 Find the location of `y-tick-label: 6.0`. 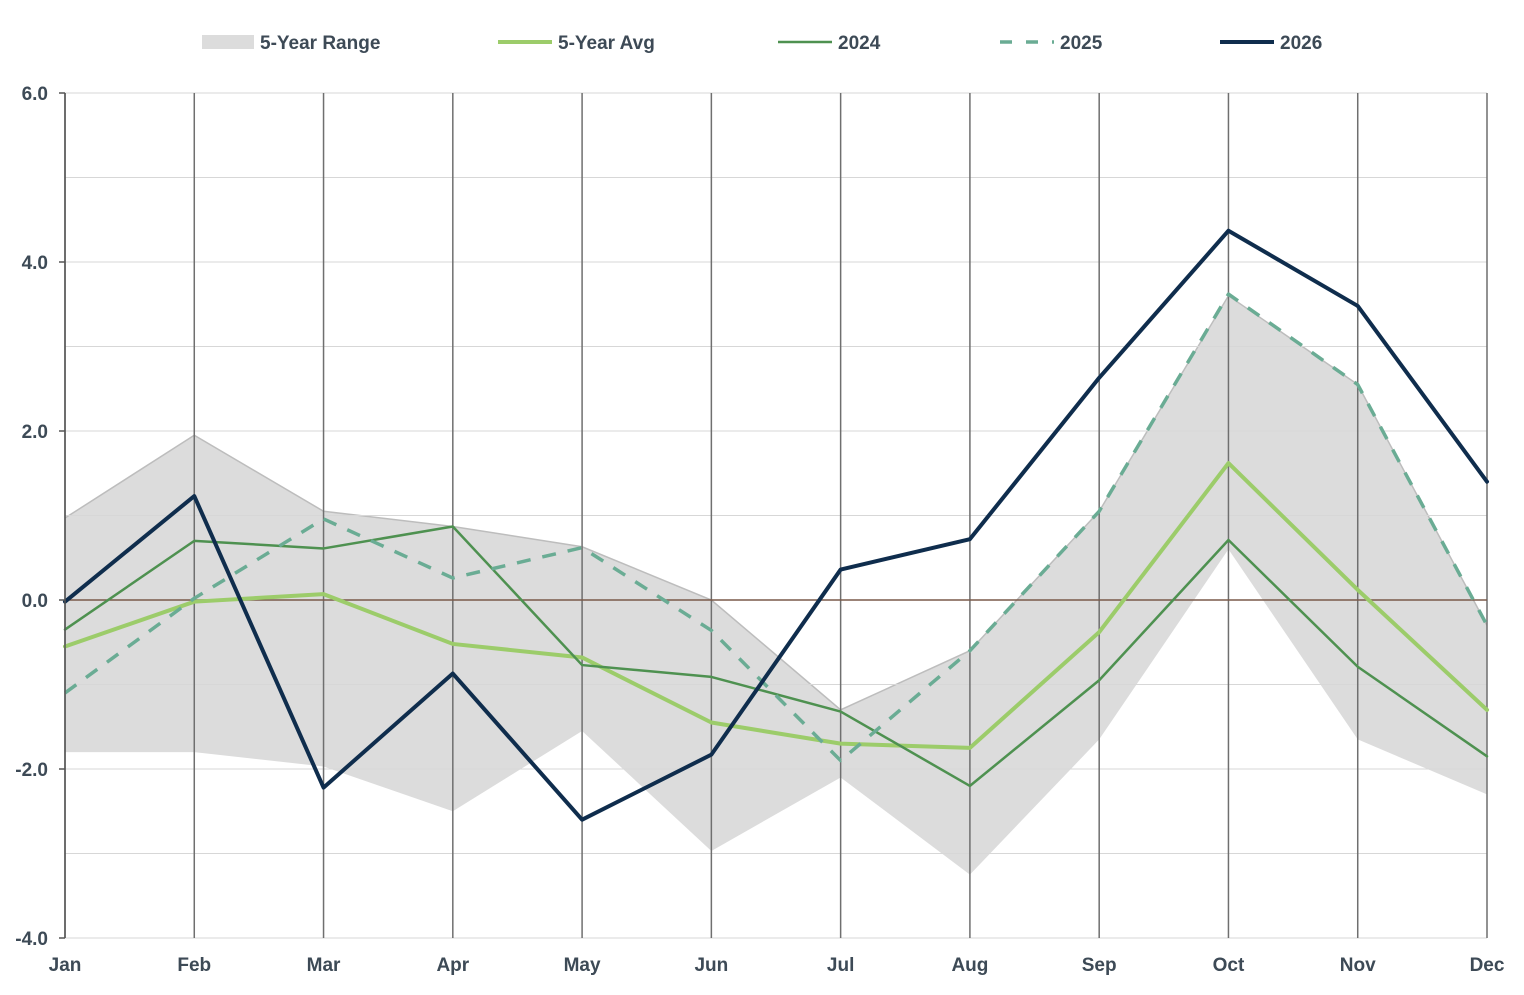

y-tick-label: 6.0 is located at coordinates (35, 94).